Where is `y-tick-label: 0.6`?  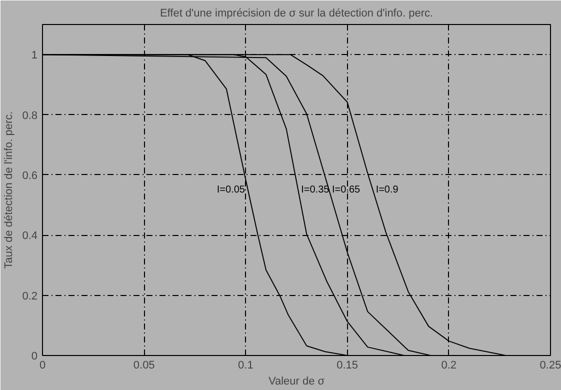 y-tick-label: 0.6 is located at coordinates (30, 176).